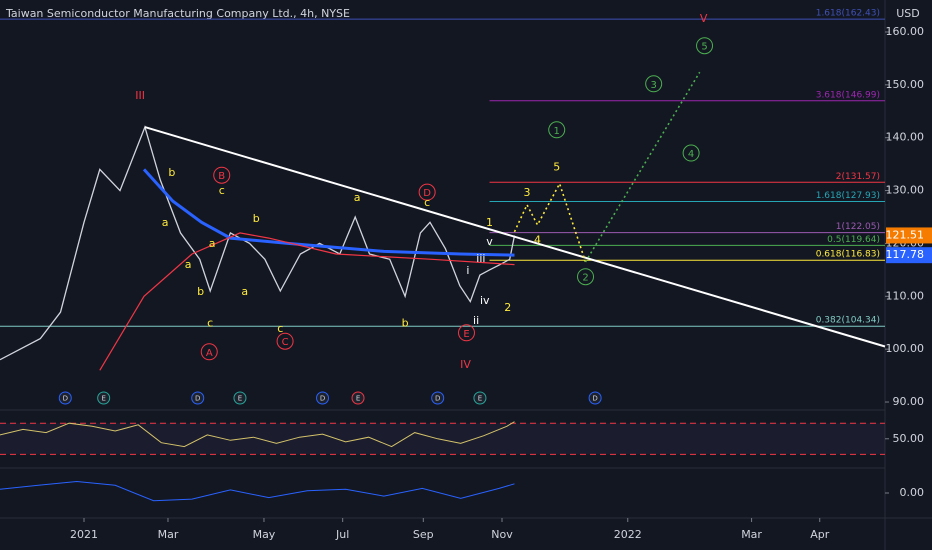 The height and width of the screenshot is (550, 932). I want to click on price-label: 121.51, so click(905, 234).